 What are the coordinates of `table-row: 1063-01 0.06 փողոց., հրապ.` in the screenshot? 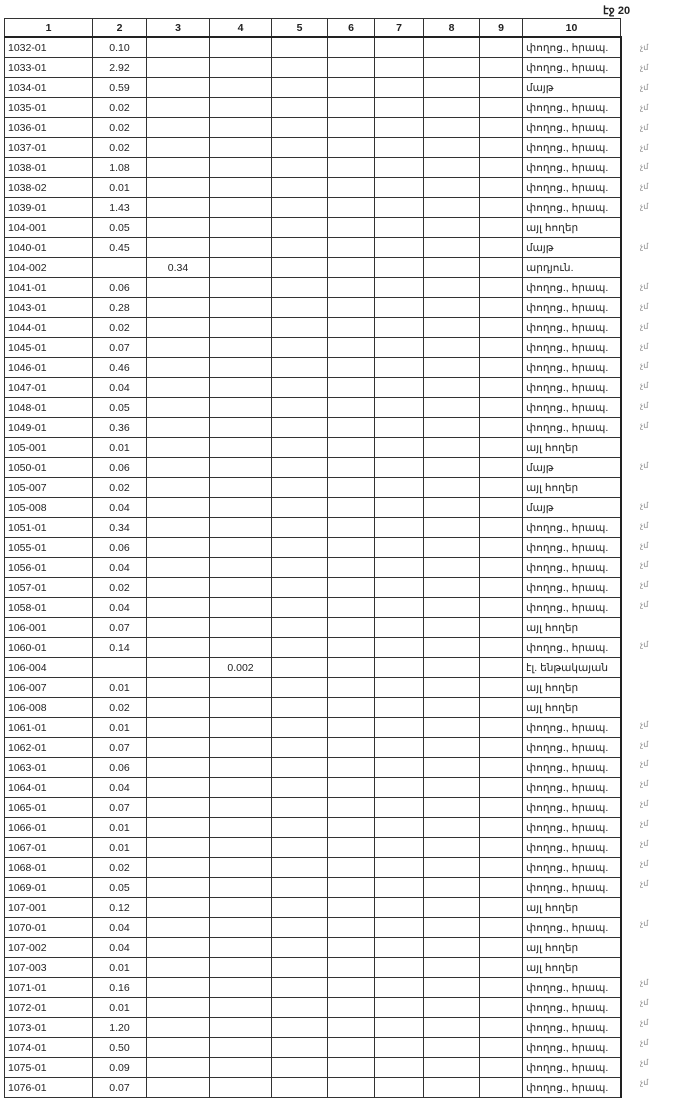 It's located at (313, 767).